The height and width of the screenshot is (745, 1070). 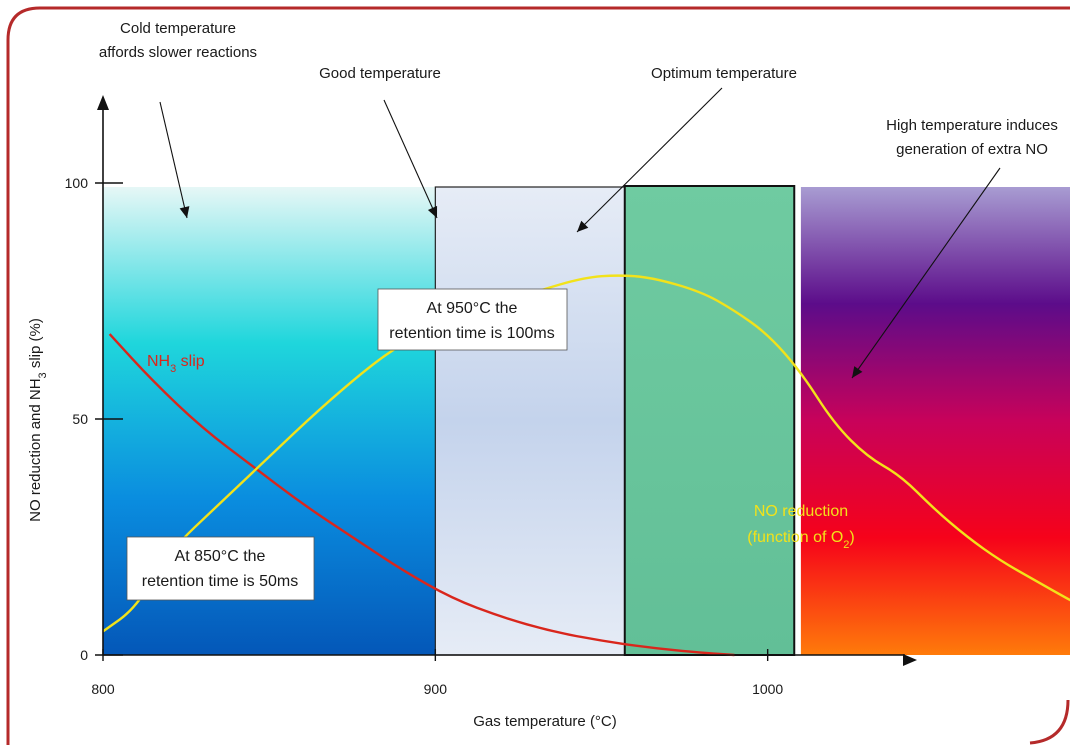 I want to click on no-reduction-label: NO reduction, so click(x=801, y=511).